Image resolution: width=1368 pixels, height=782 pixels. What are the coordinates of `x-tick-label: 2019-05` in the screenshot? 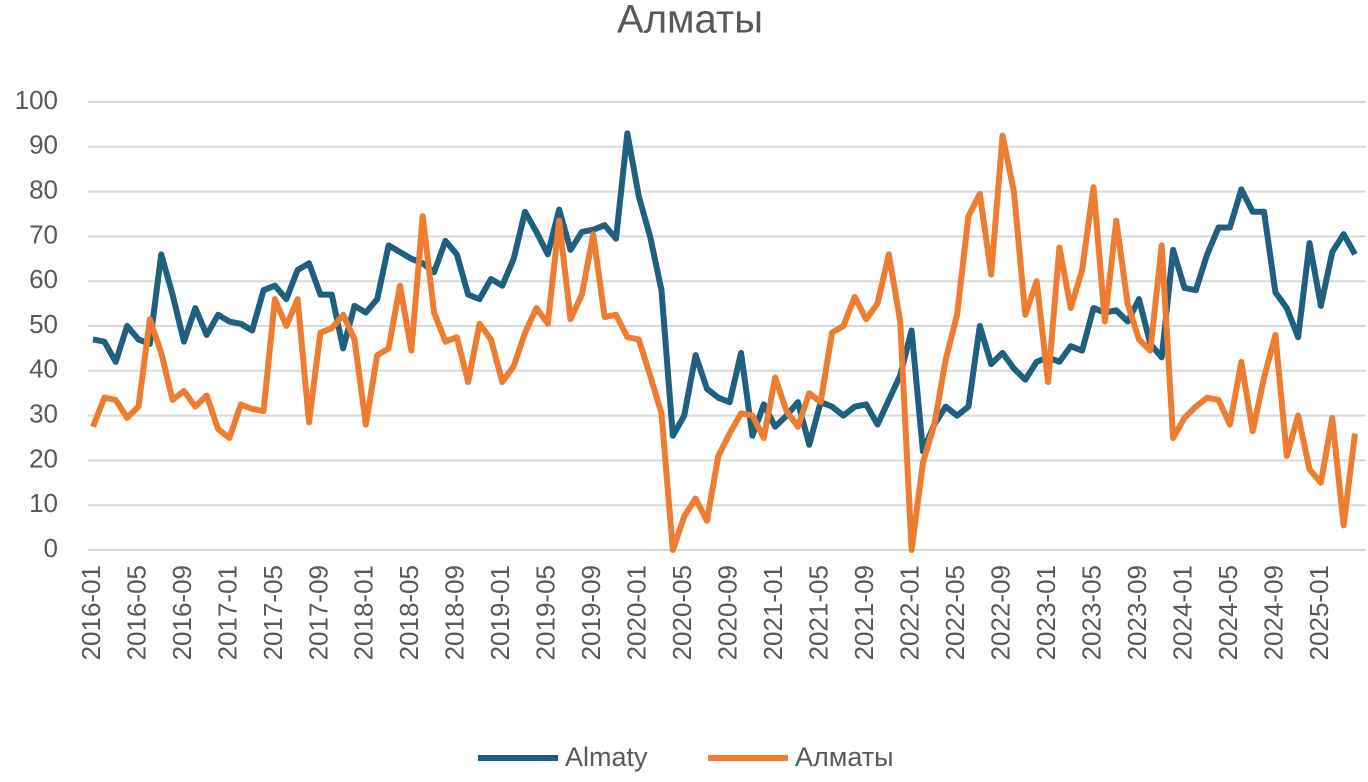 It's located at (546, 612).